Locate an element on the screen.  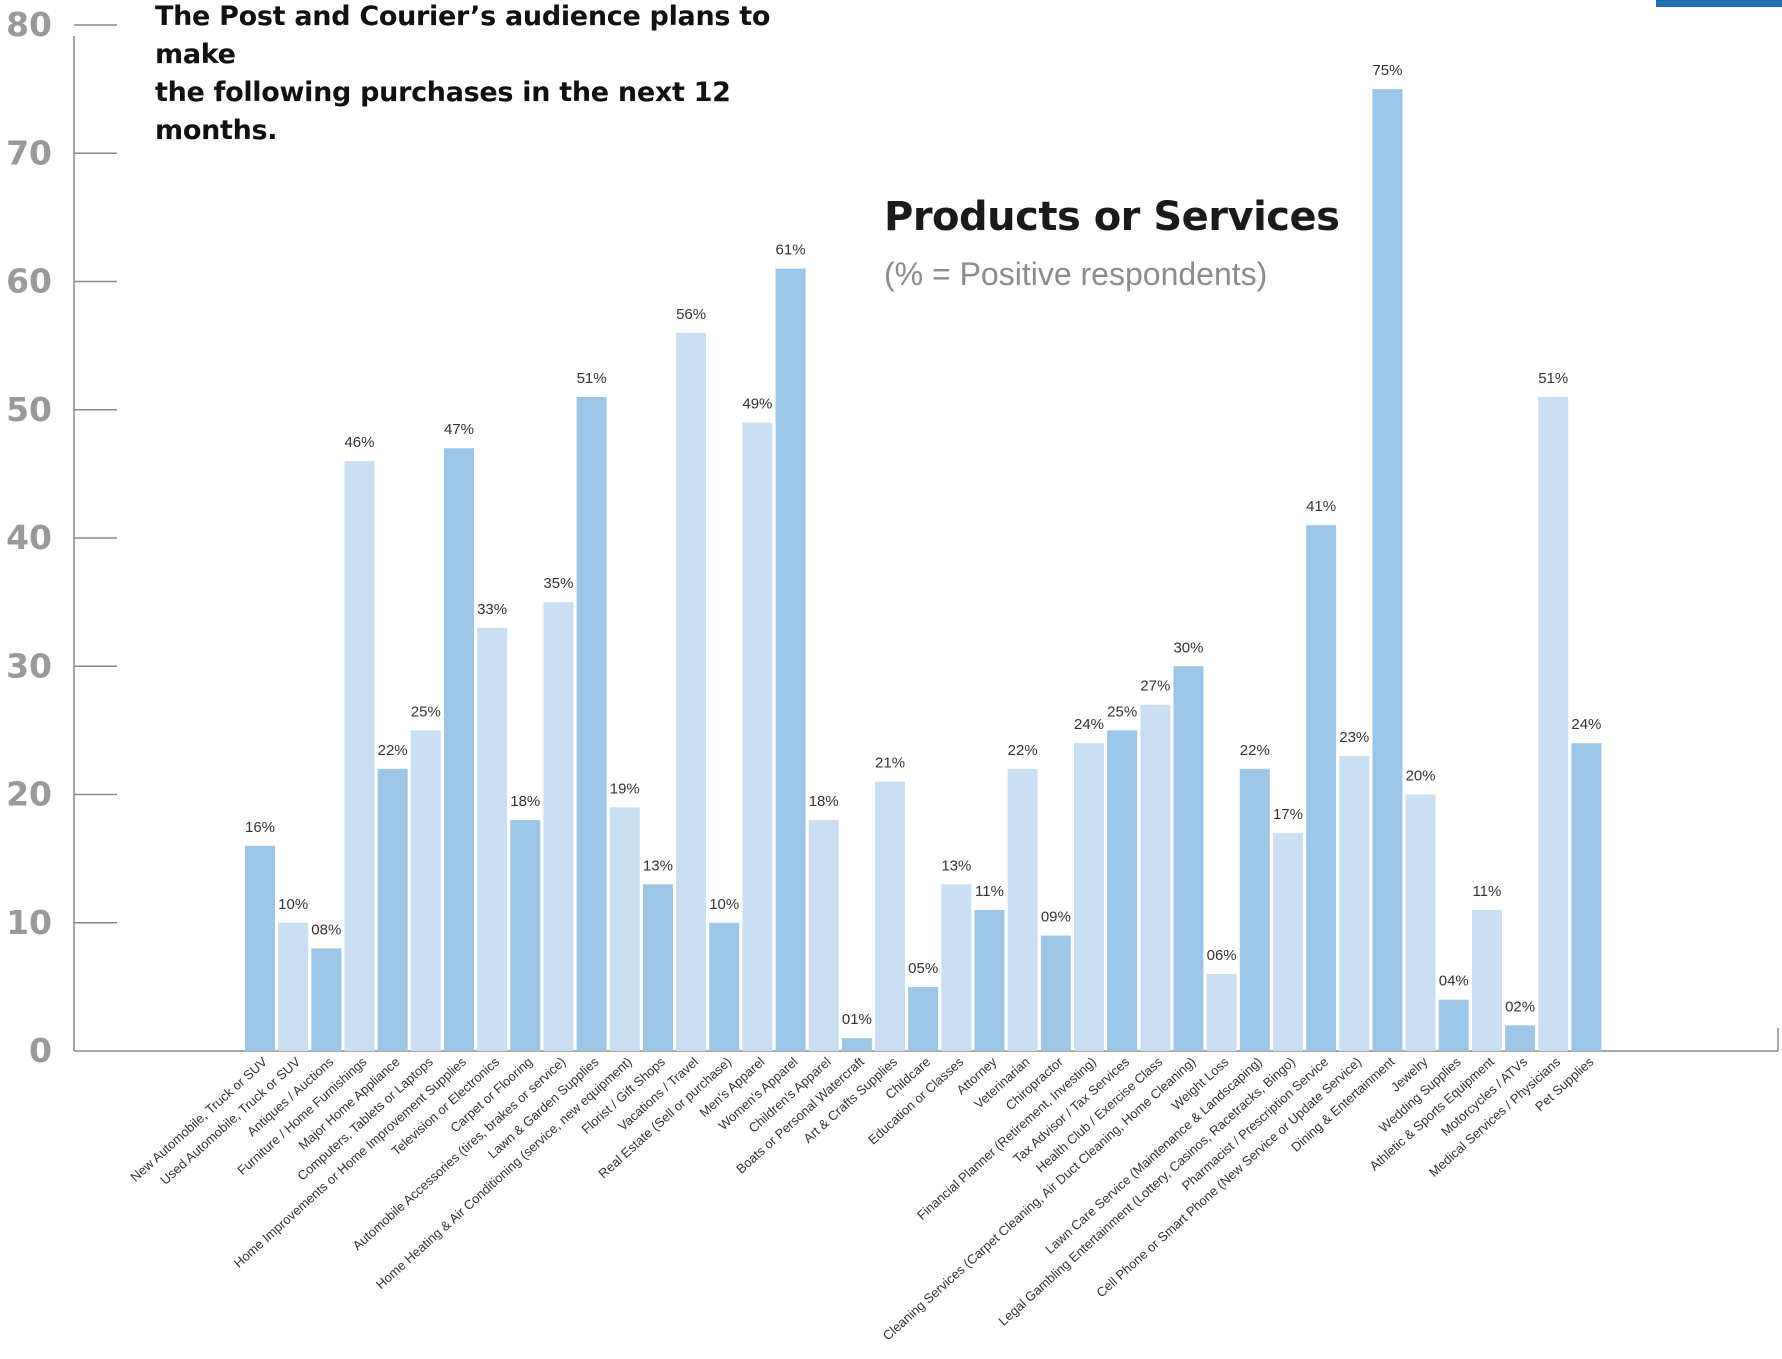
data-label: 61% is located at coordinates (791, 250).